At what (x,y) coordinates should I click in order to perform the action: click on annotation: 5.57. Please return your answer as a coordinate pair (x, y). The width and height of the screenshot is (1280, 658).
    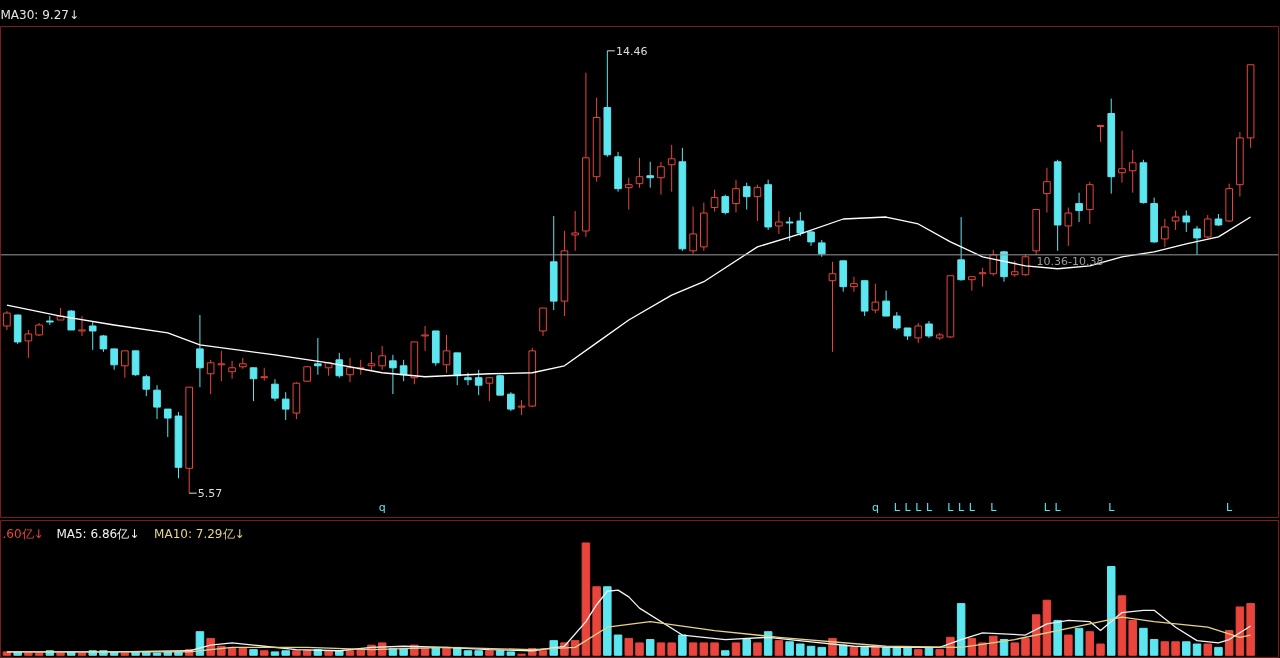
    Looking at the image, I should click on (210, 494).